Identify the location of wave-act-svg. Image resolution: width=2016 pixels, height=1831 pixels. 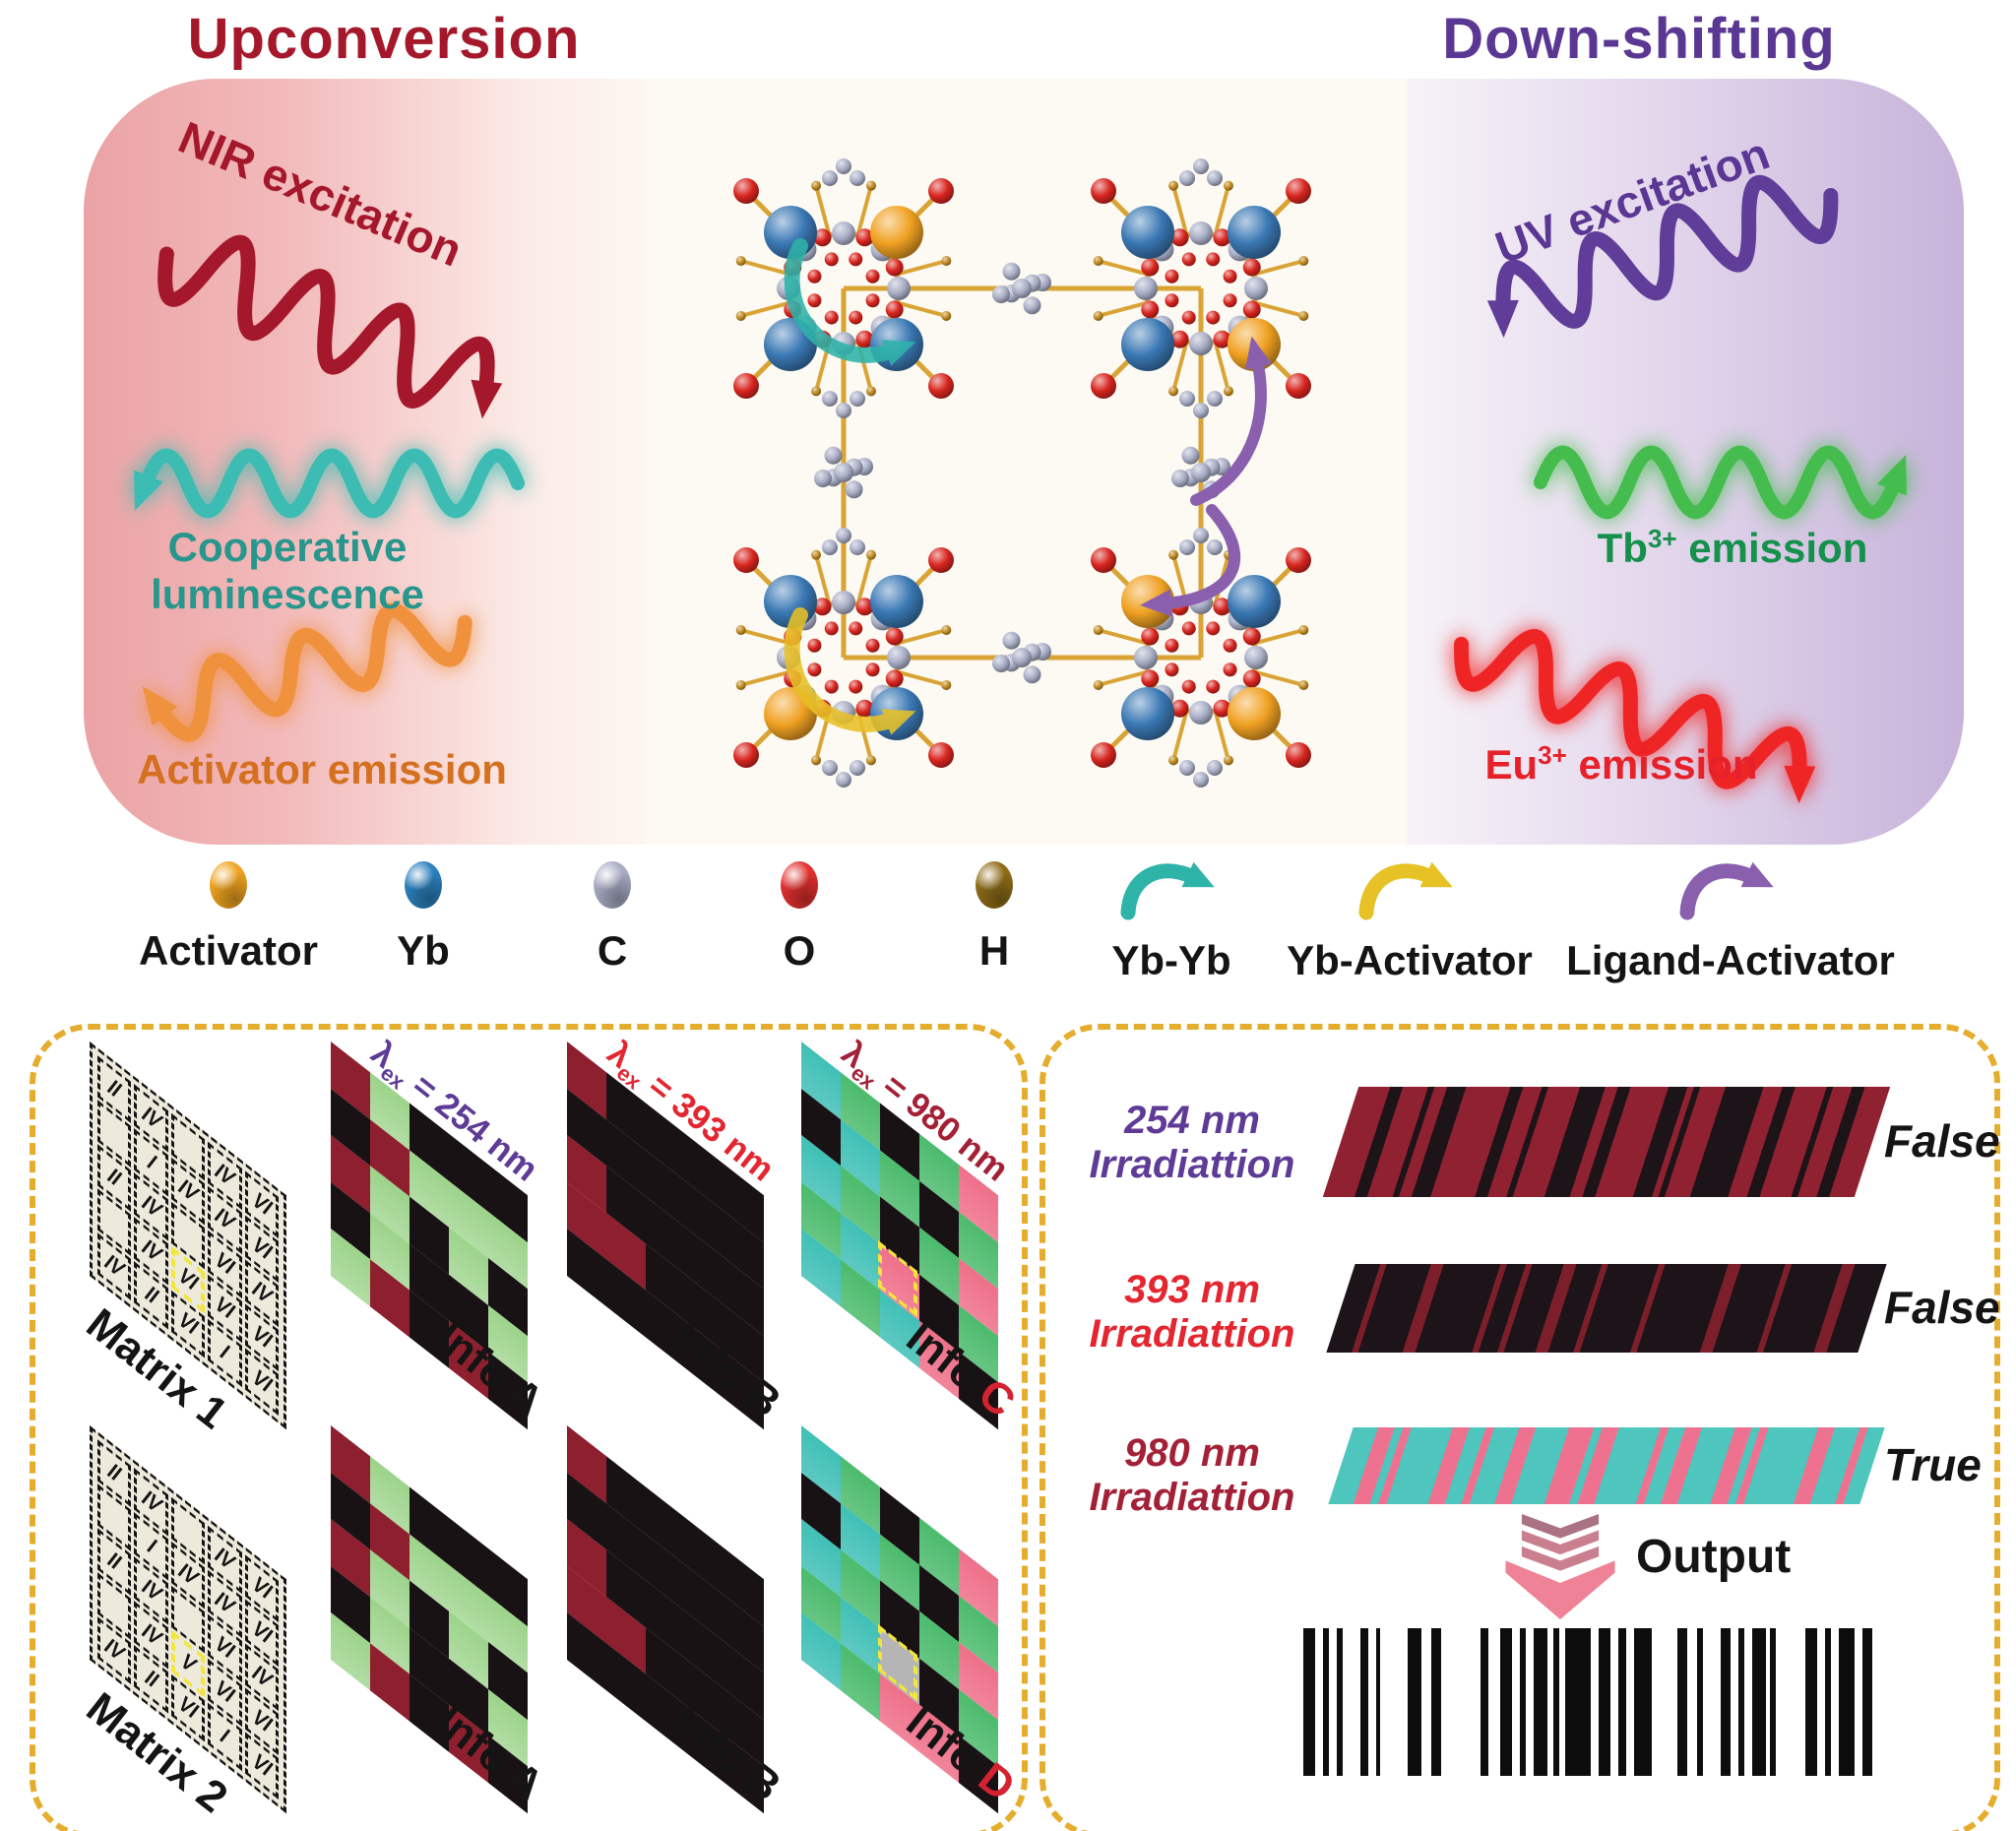
(307, 672).